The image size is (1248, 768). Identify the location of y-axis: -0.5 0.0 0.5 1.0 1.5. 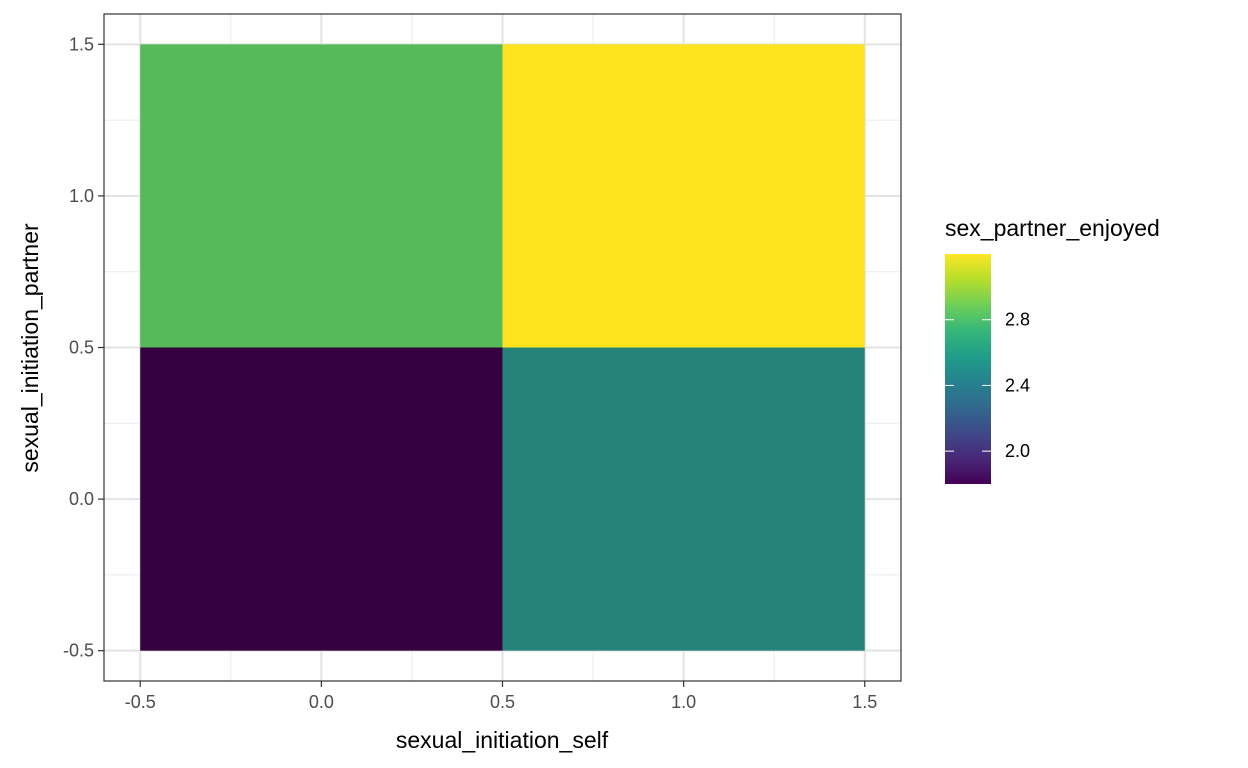
(83, 347).